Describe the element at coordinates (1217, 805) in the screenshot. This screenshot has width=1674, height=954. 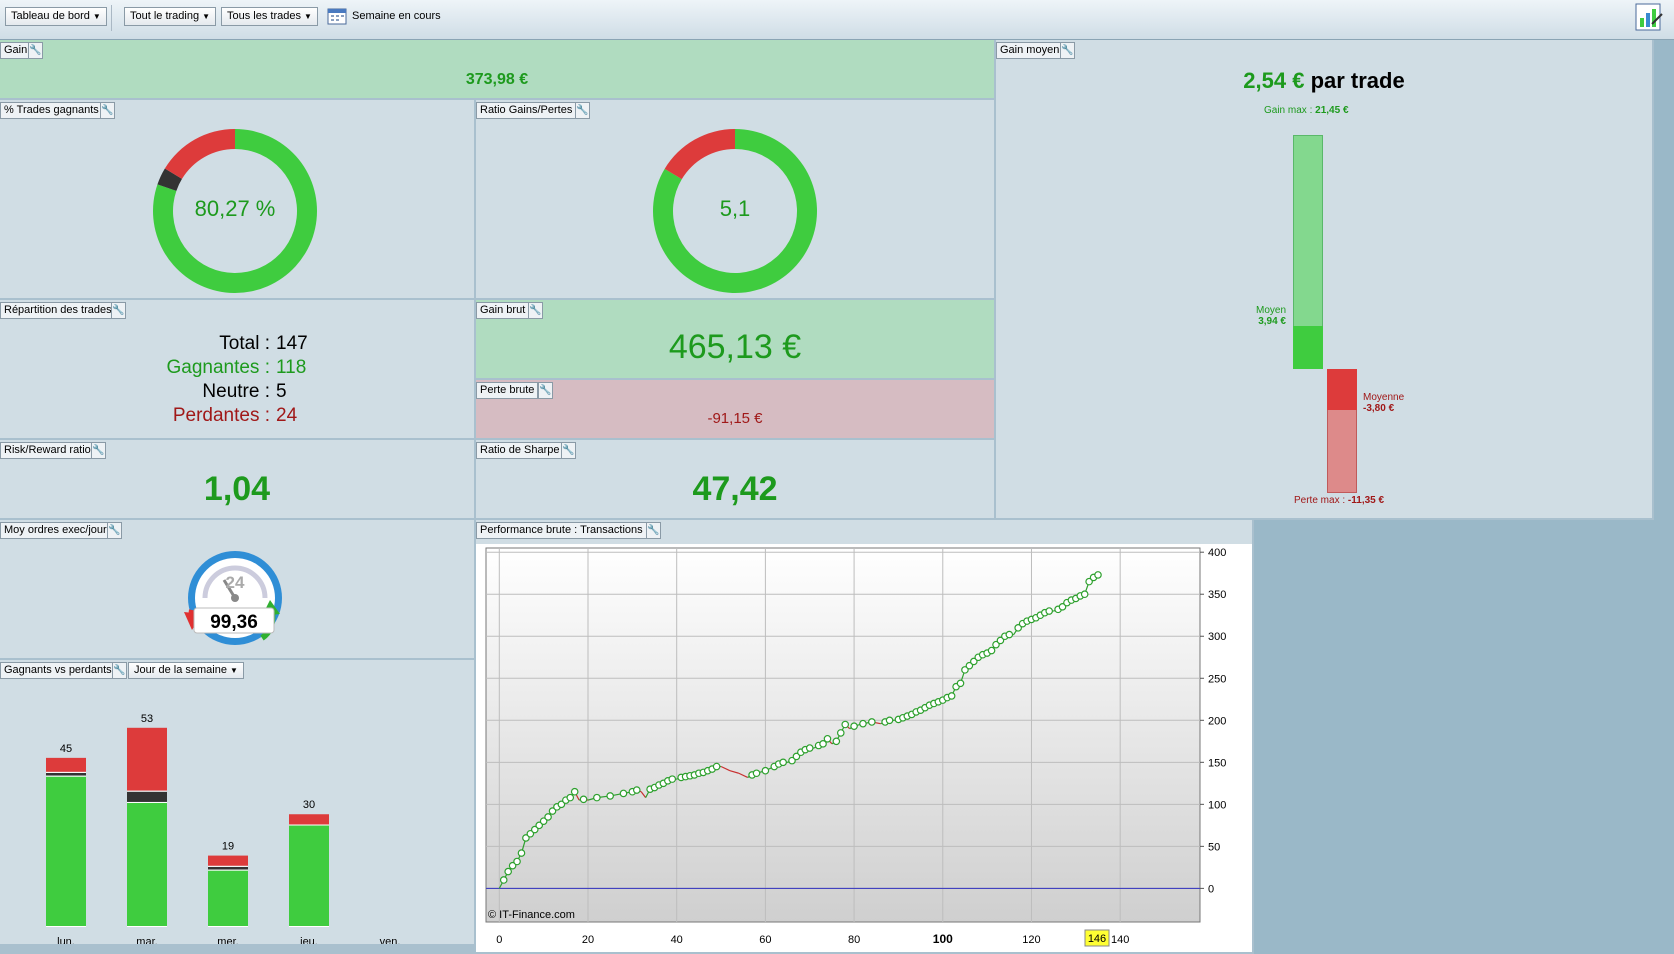
I see `perf-y-tick-label: 100` at that location.